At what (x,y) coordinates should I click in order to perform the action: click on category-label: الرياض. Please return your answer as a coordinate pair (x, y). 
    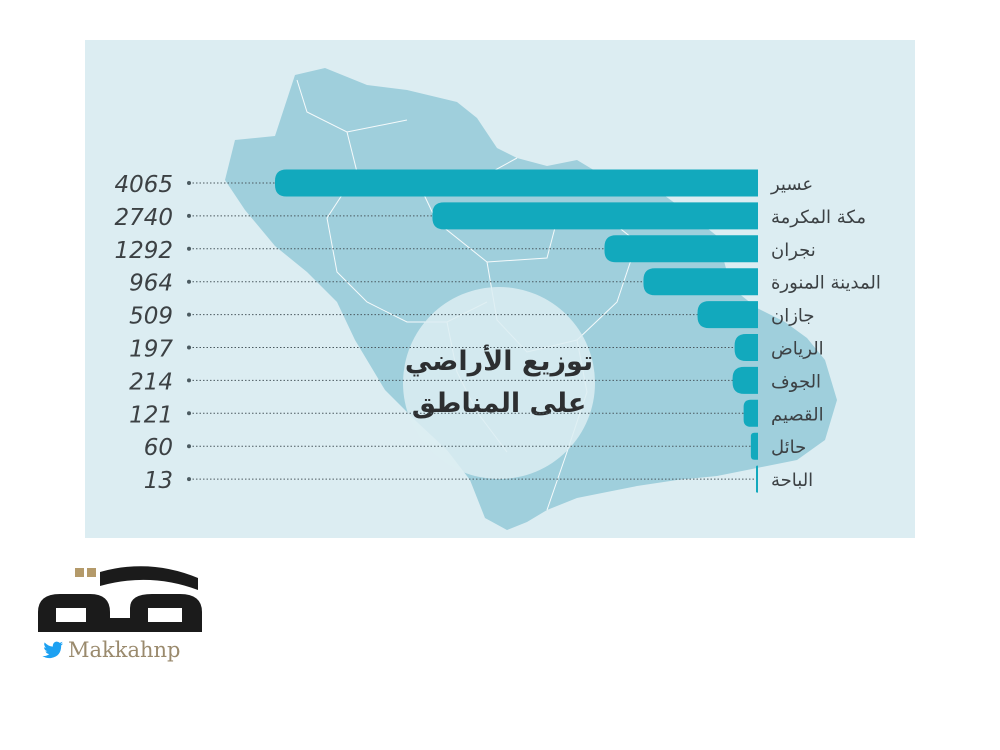
    Looking at the image, I should click on (797, 349).